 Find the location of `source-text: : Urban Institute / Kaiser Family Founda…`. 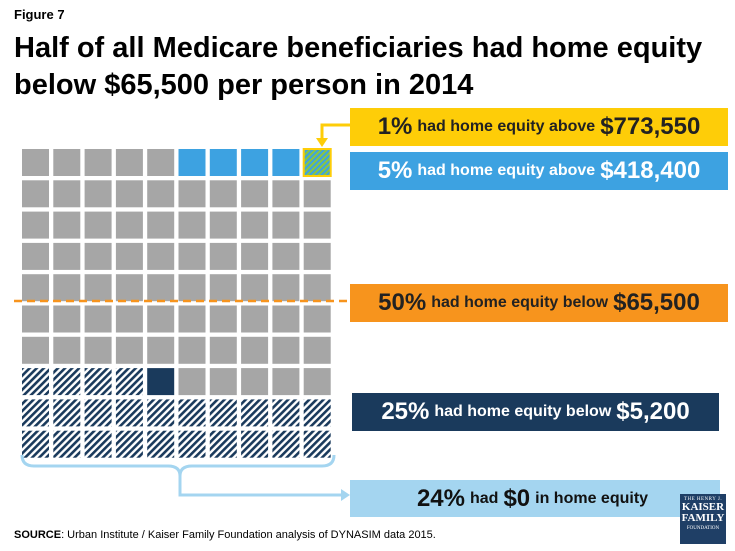

source-text: : Urban Institute / Kaiser Family Founda… is located at coordinates (248, 535).